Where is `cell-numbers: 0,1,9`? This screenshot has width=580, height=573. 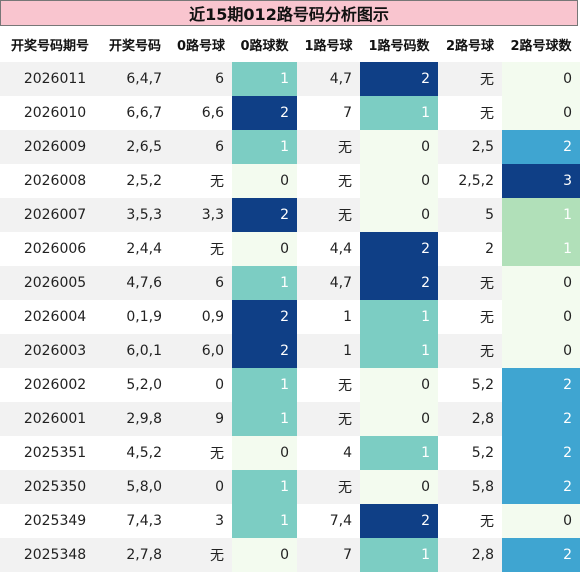 cell-numbers: 0,1,9 is located at coordinates (135, 317).